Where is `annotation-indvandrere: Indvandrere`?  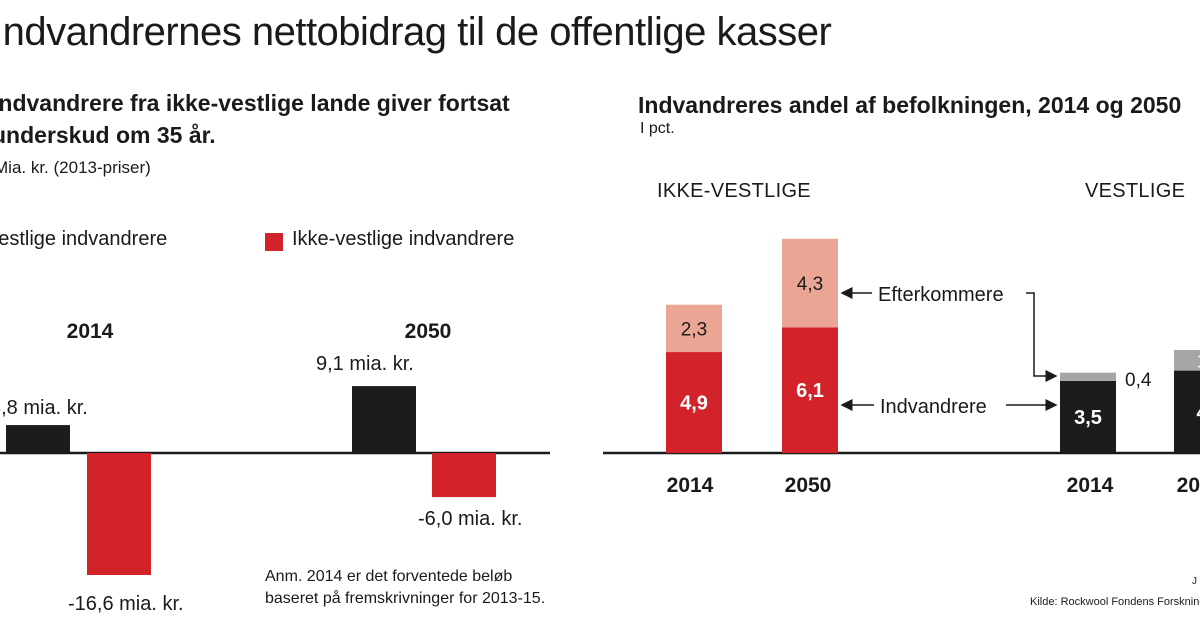
annotation-indvandrere: Indvandrere is located at coordinates (933, 407).